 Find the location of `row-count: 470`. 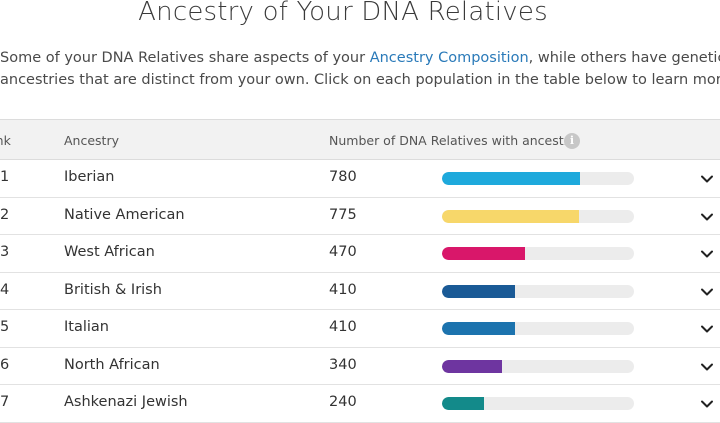

row-count: 470 is located at coordinates (343, 252).